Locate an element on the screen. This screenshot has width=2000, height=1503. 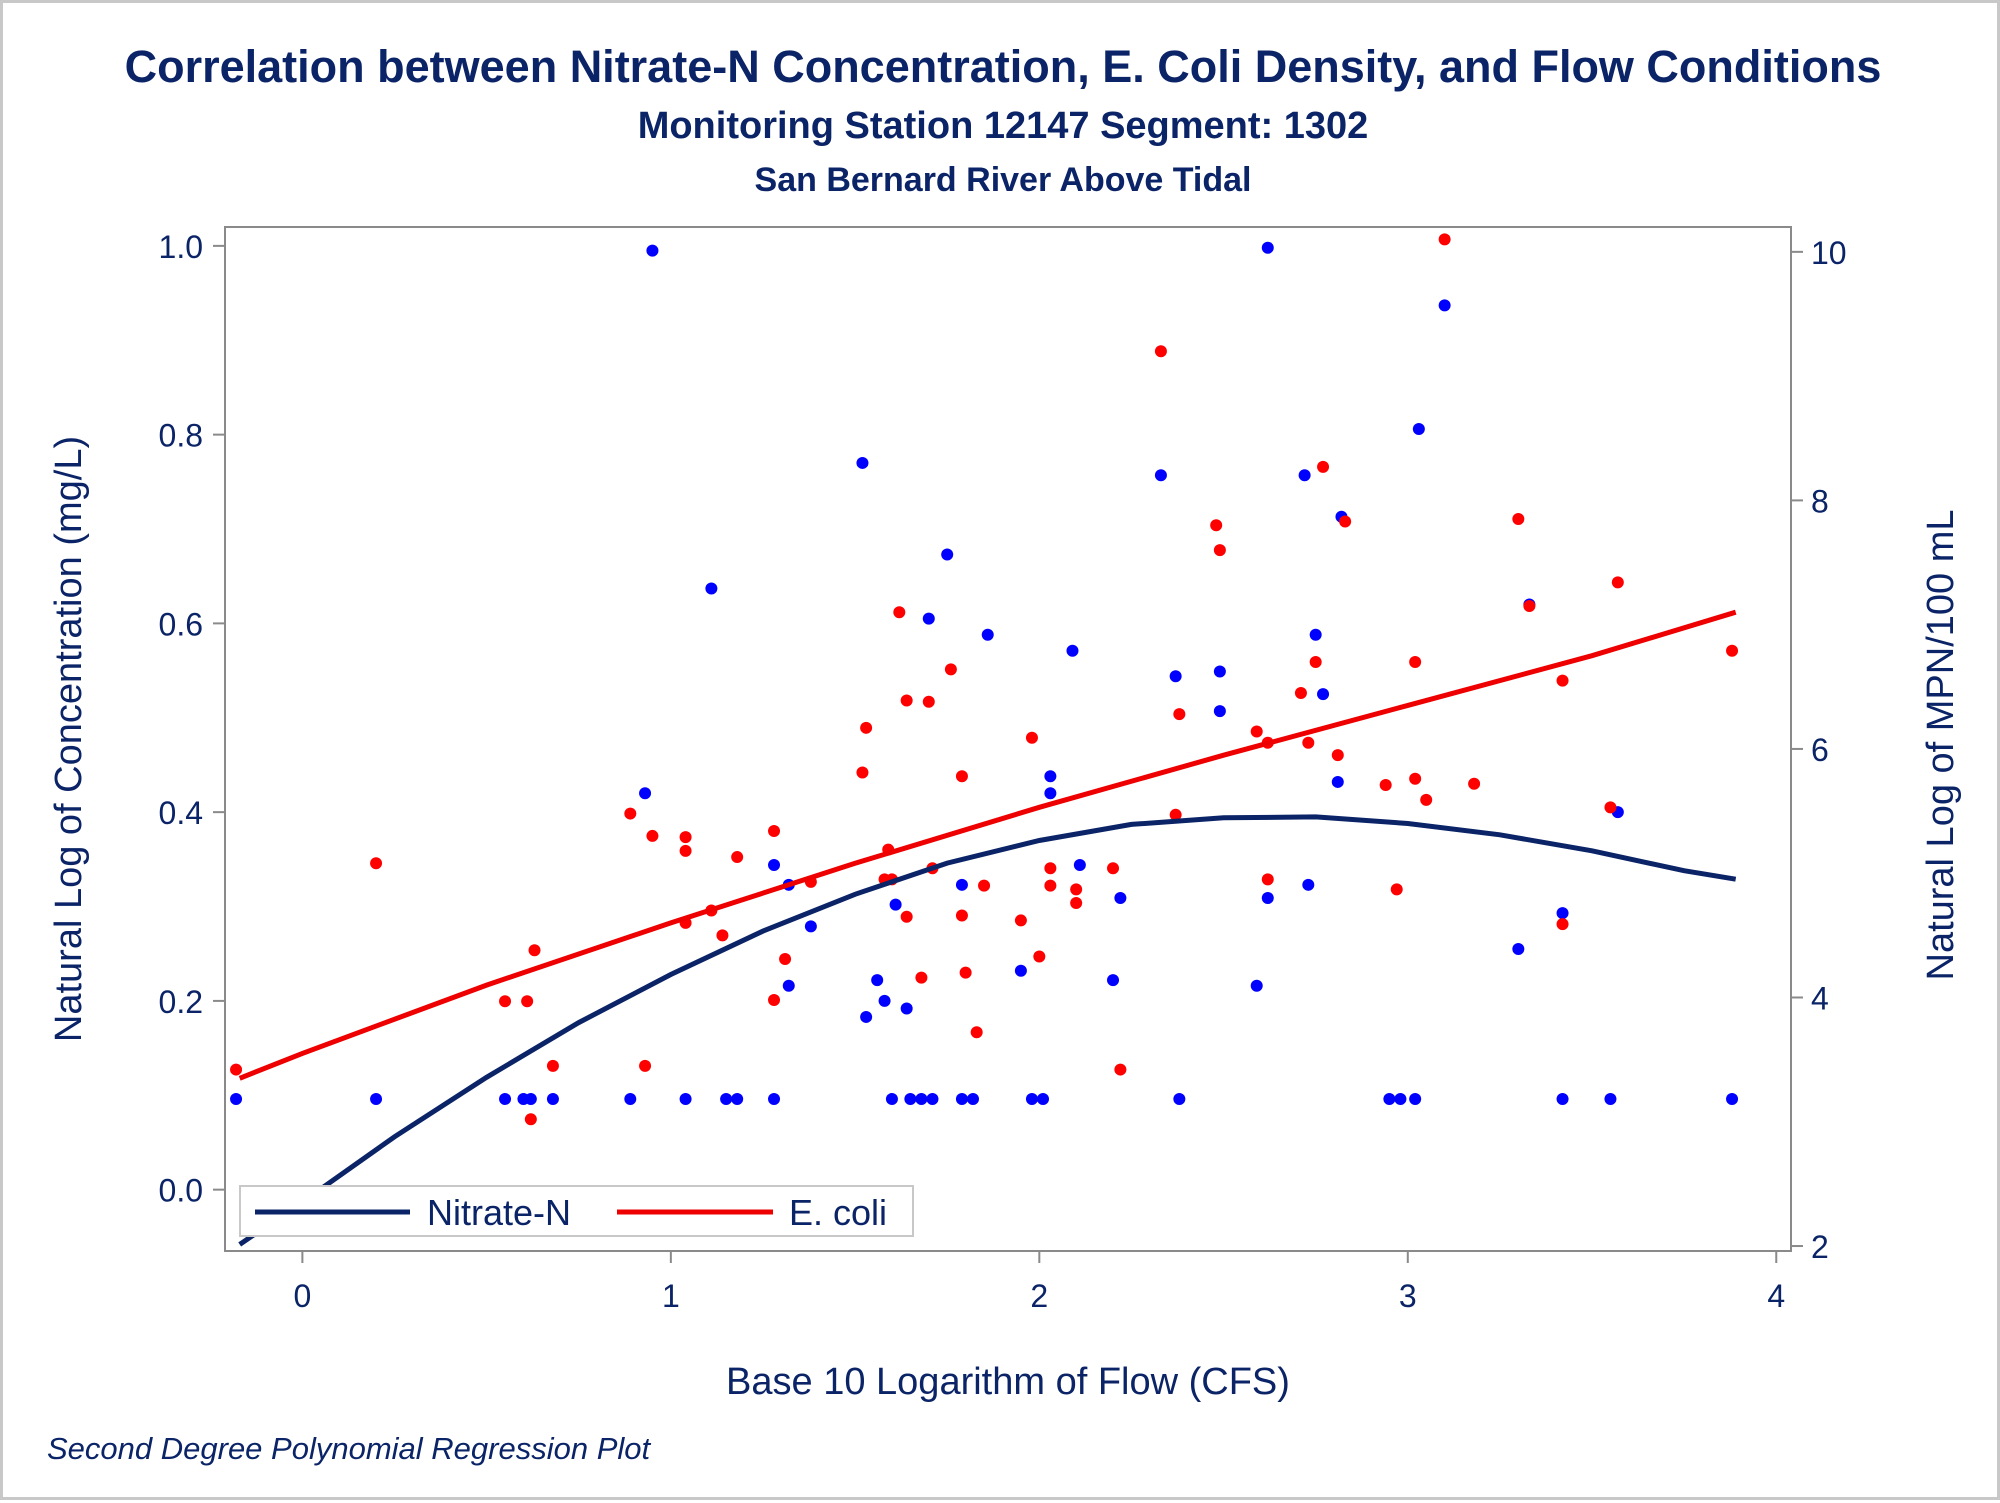
y-axis-label: Natural Log of Concentration (mg/L) is located at coordinates (69, 739).